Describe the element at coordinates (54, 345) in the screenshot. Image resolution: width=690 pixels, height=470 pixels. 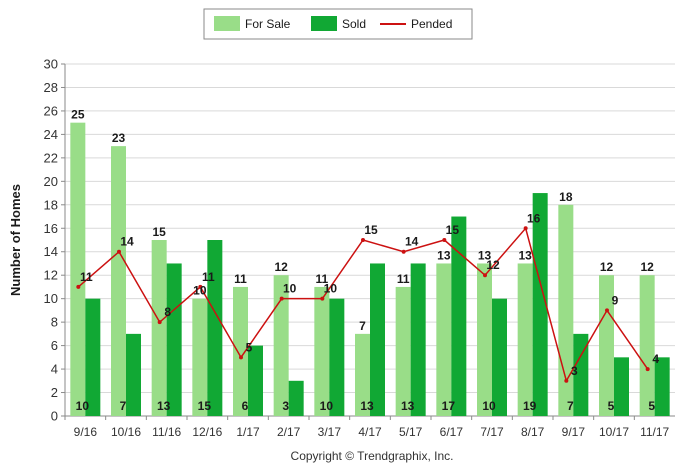
I see `ytick-label-6: 6` at that location.